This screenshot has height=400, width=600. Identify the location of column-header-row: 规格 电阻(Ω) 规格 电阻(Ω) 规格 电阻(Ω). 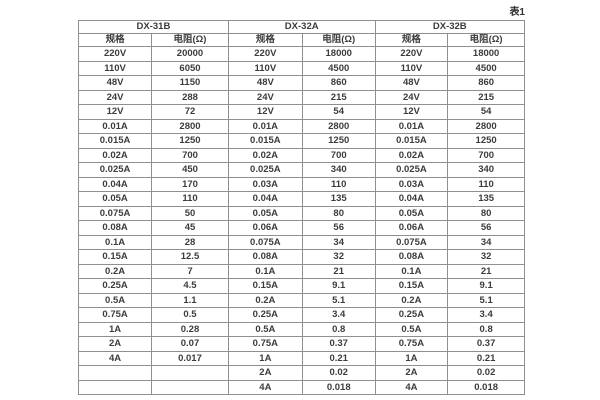
(301, 40).